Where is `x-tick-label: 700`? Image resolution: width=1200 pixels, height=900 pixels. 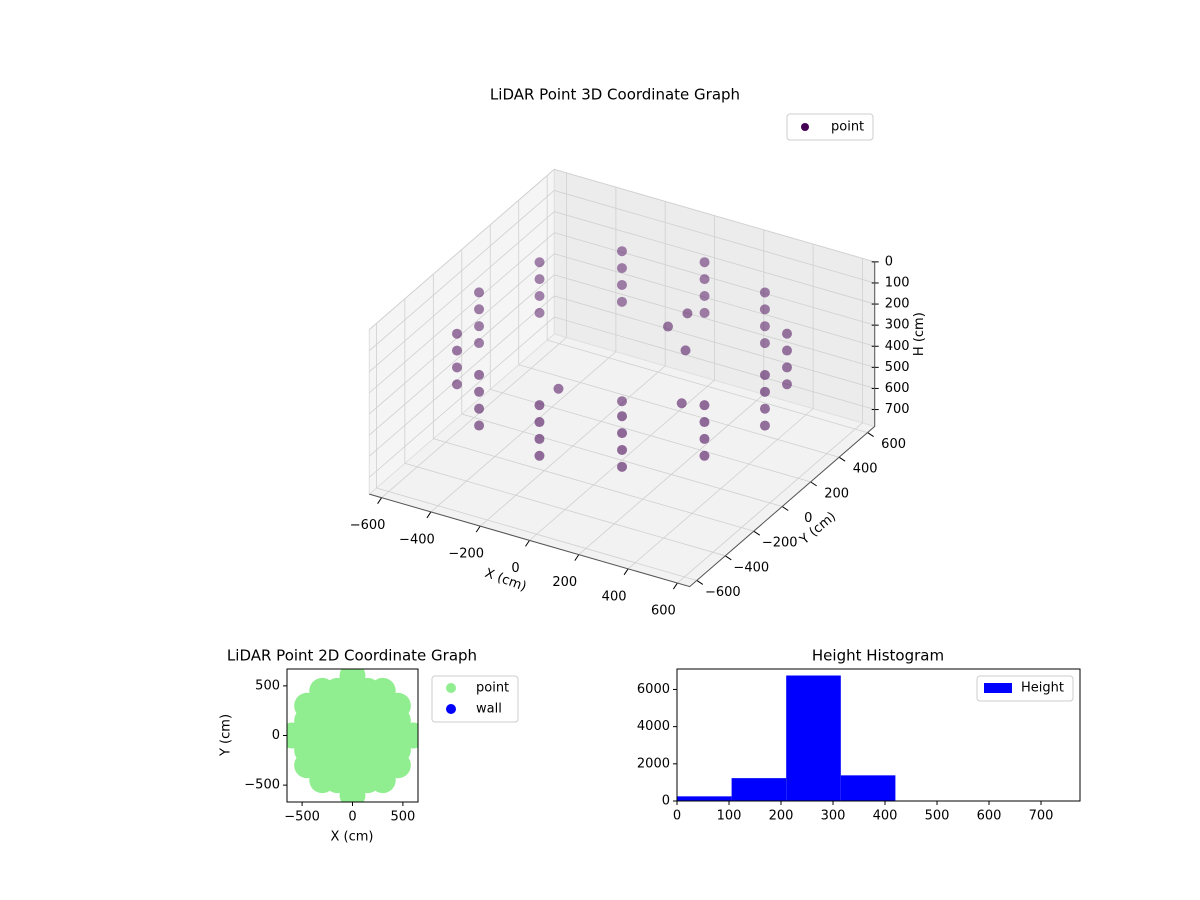
x-tick-label: 700 is located at coordinates (1041, 816).